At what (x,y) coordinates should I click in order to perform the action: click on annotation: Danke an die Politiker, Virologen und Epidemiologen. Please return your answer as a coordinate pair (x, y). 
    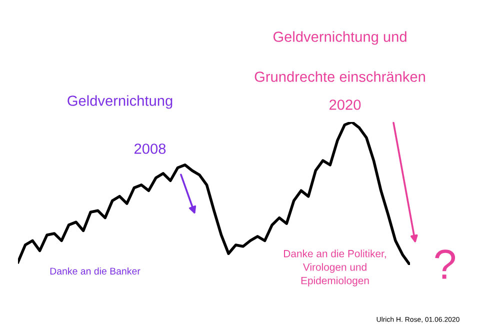
    Looking at the image, I should click on (335, 268).